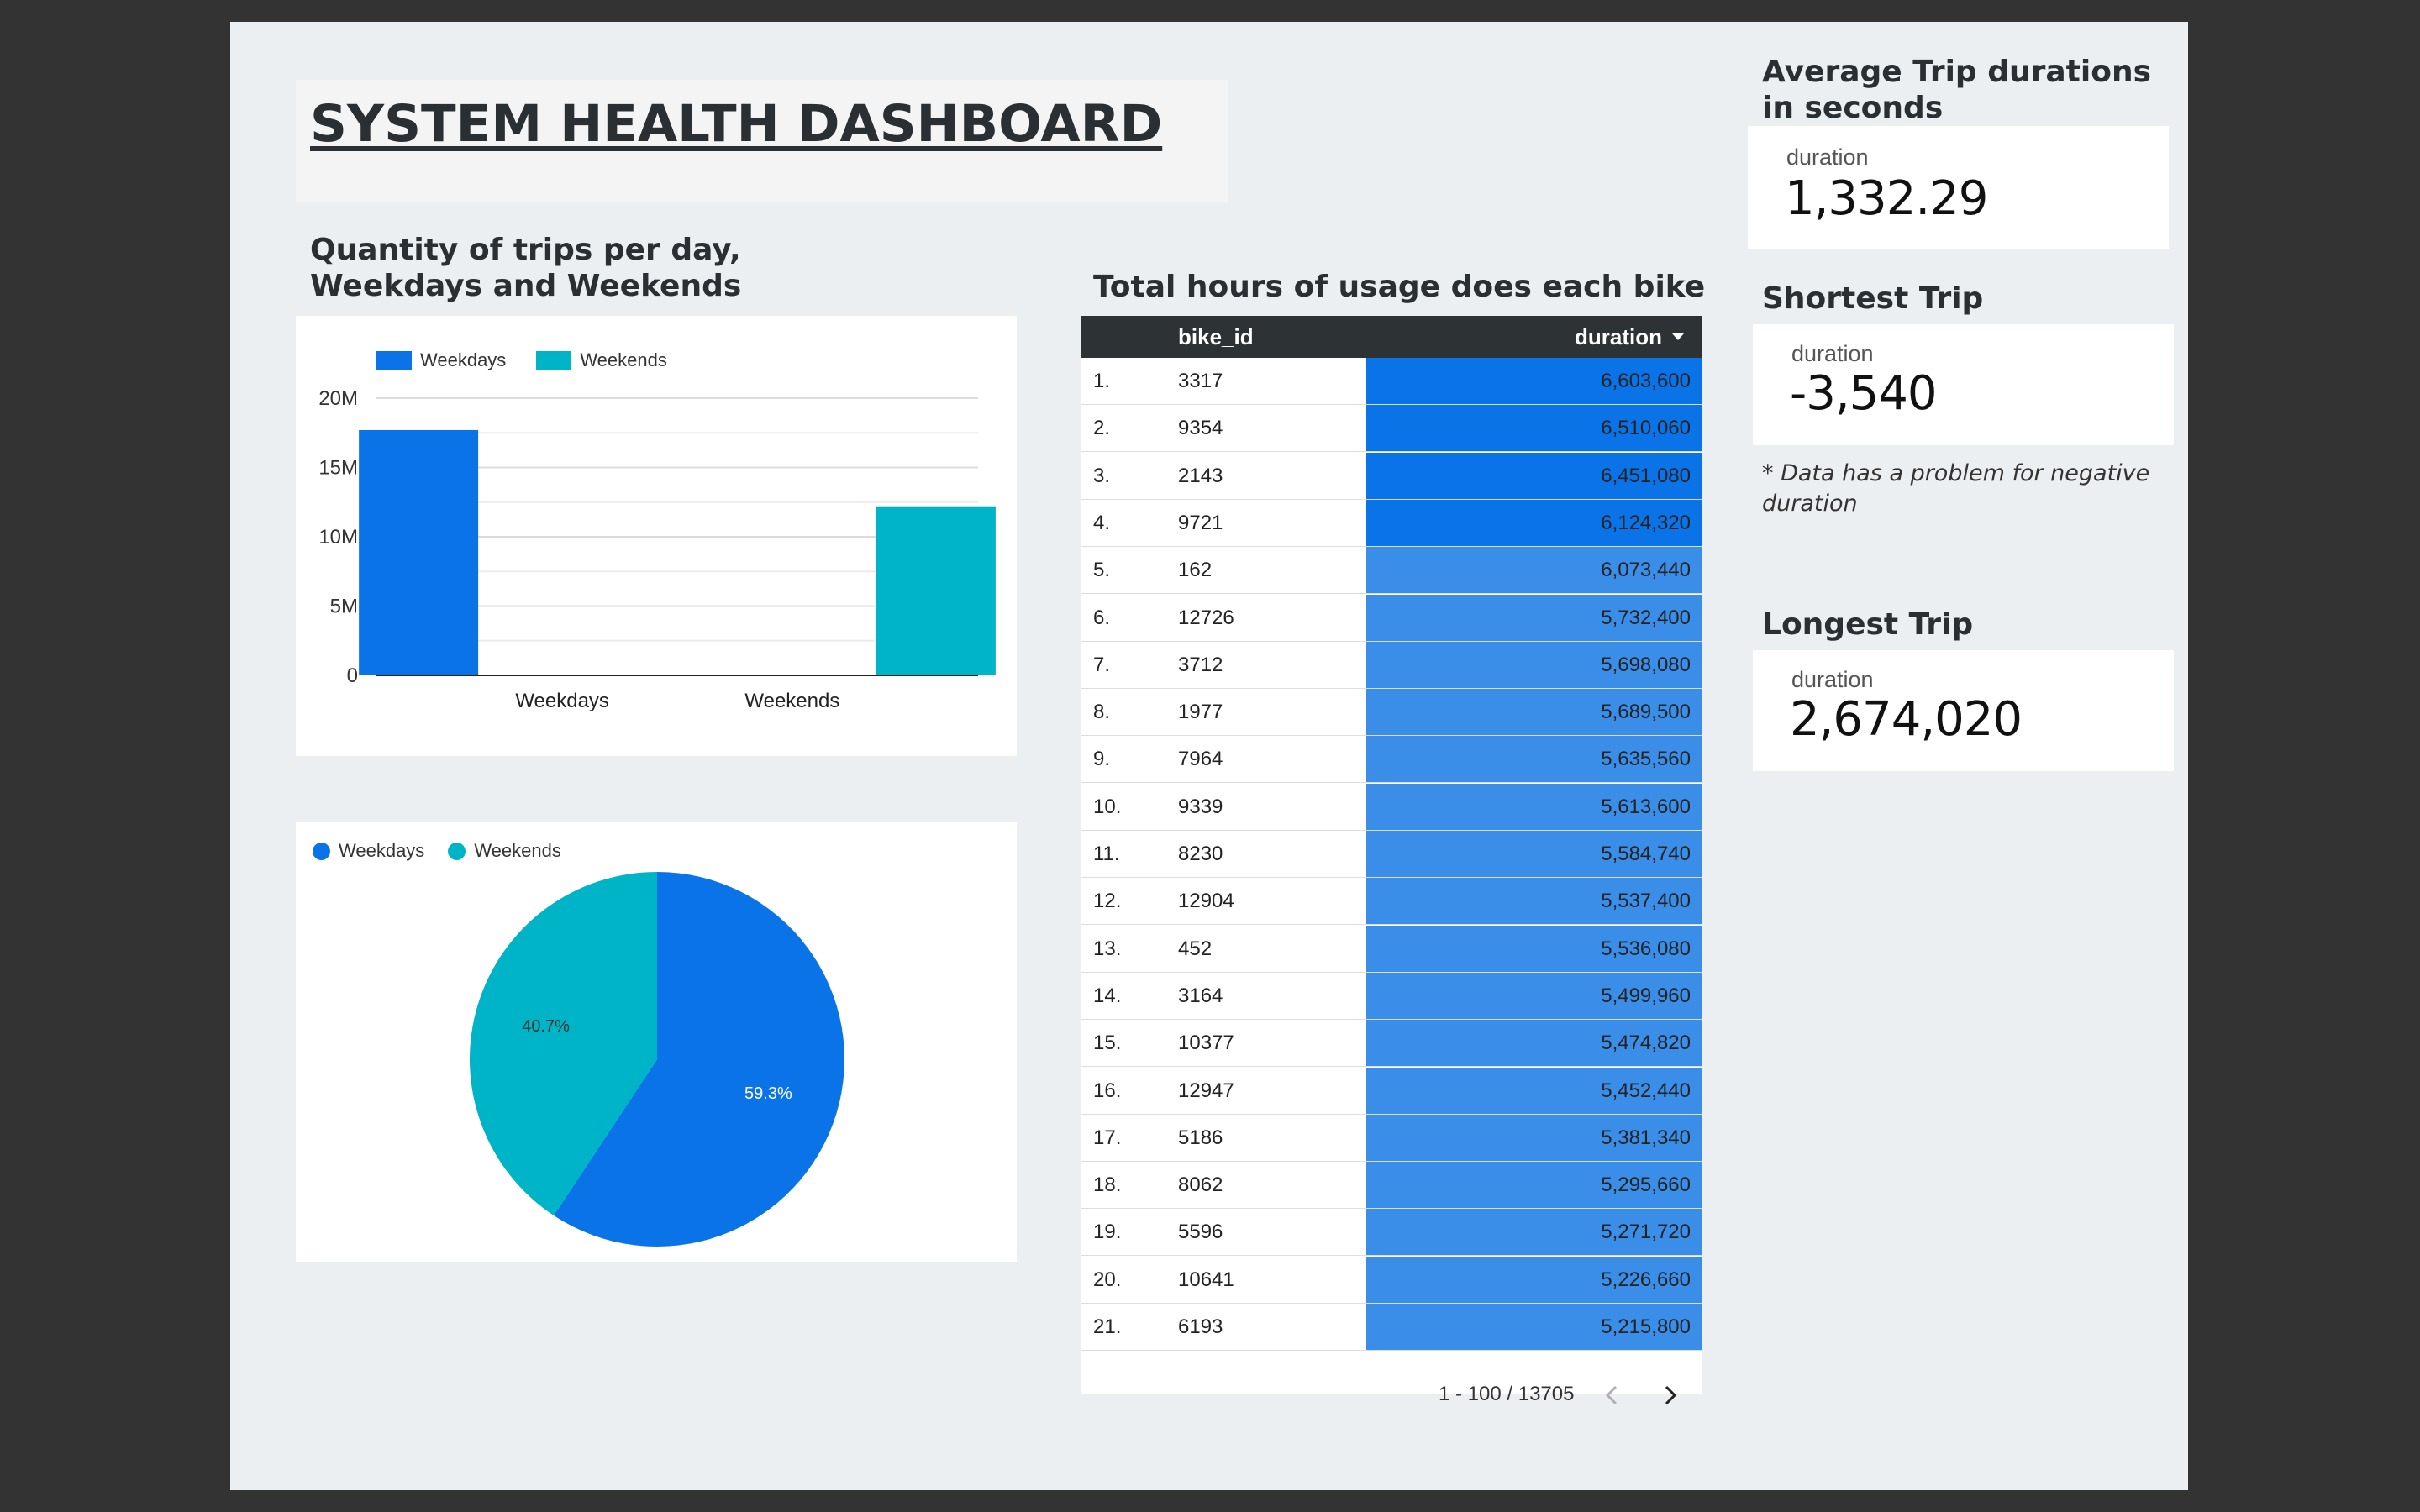 The width and height of the screenshot is (2420, 1512). Describe the element at coordinates (1391, 1280) in the screenshot. I see `table-row: 20. 10641 5,226,660` at that location.